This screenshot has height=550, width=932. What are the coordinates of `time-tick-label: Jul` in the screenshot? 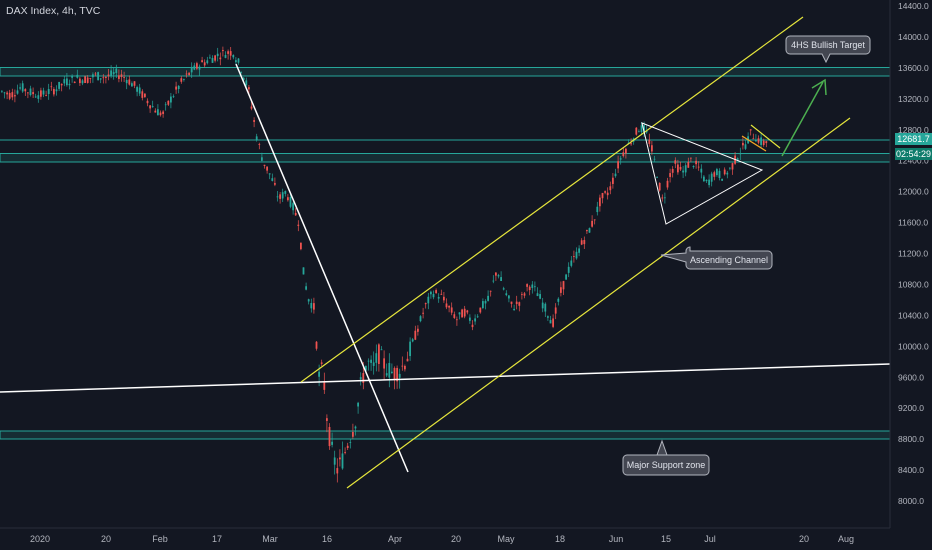 It's located at (710, 539).